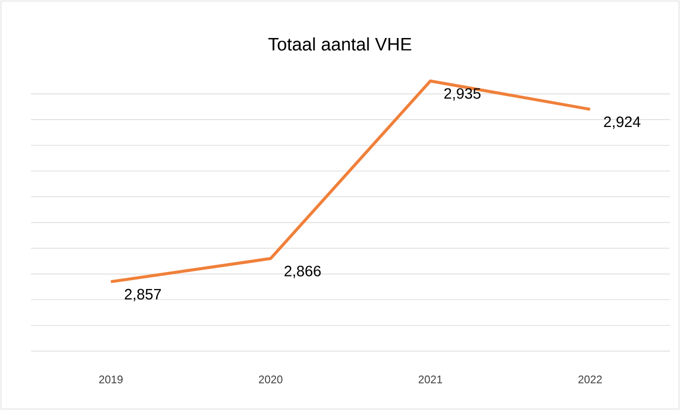 The image size is (680, 410). Describe the element at coordinates (142, 295) in the screenshot. I see `data-label: 2,857` at that location.